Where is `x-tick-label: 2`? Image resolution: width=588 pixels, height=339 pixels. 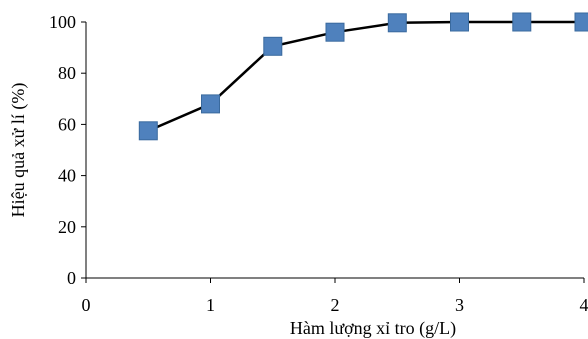
x-tick-label: 2 is located at coordinates (335, 305).